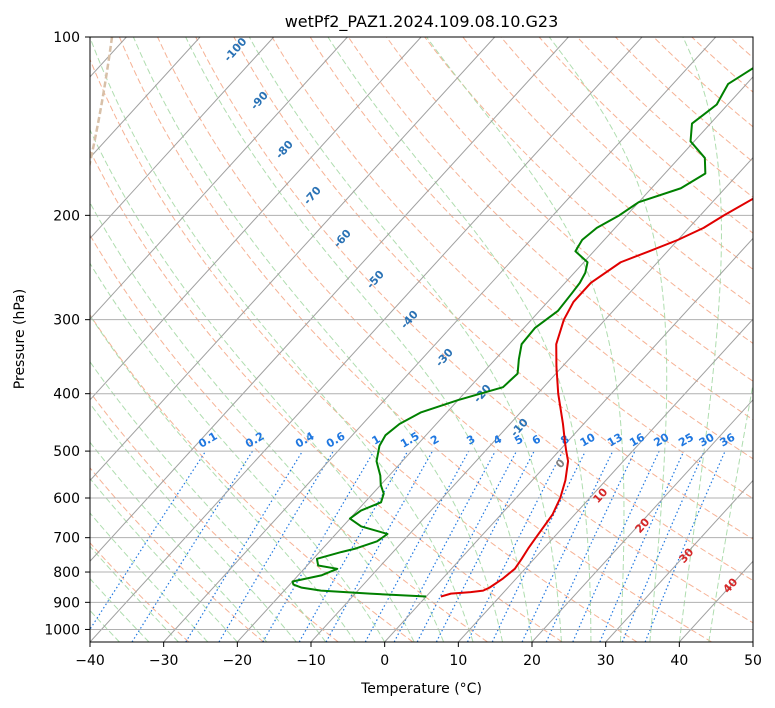 The image size is (775, 708). I want to click on x-tick-label: 20, so click(532, 661).